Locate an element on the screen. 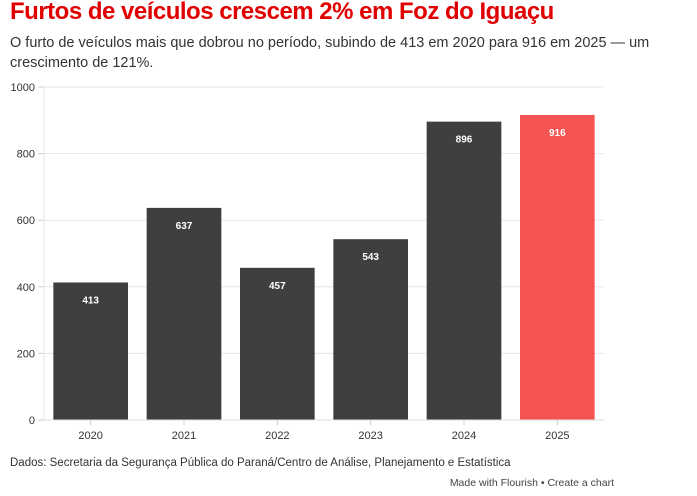 The image size is (697, 496). bar-value-label: 457 is located at coordinates (277, 286).